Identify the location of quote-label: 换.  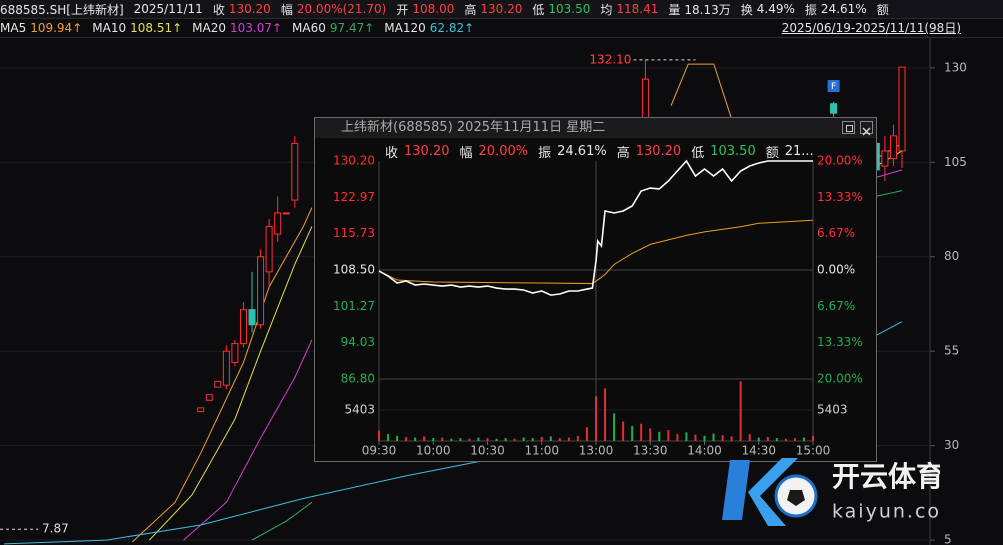
(746, 9).